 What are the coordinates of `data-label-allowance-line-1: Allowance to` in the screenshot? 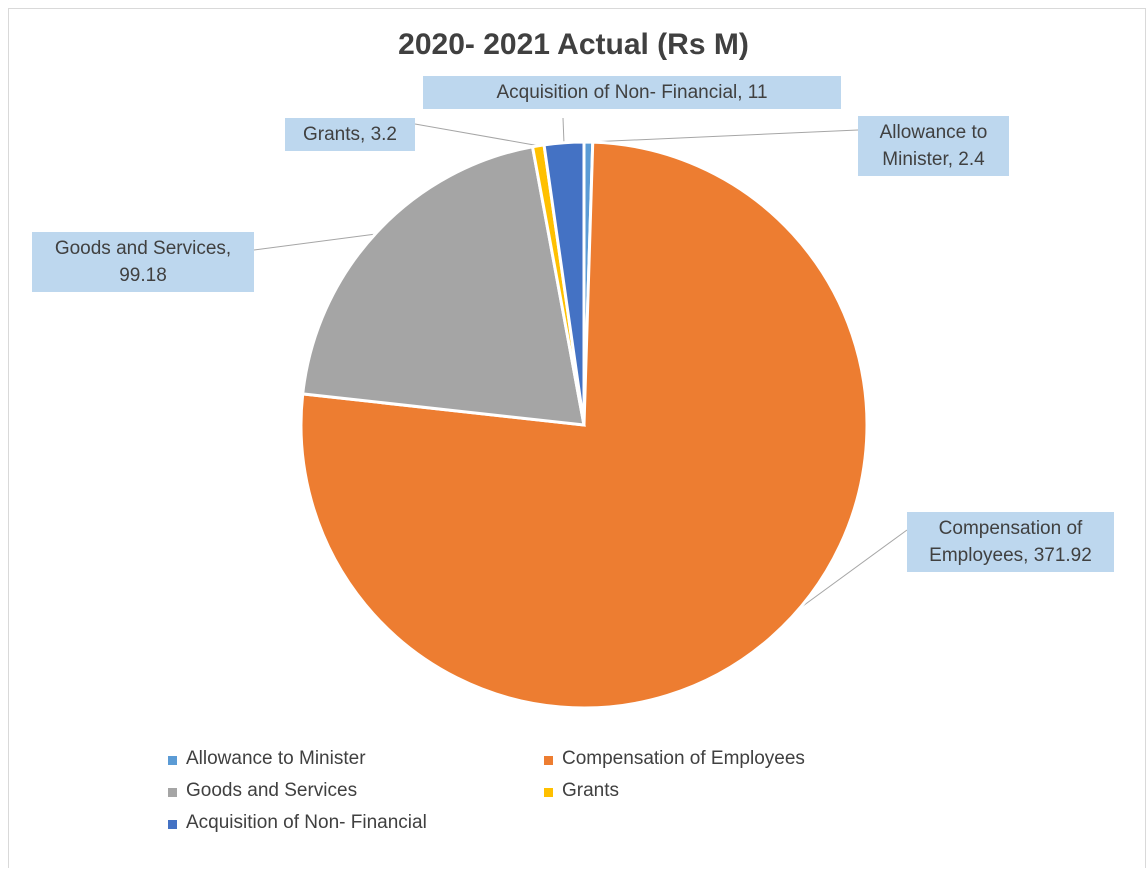 It's located at (933, 132).